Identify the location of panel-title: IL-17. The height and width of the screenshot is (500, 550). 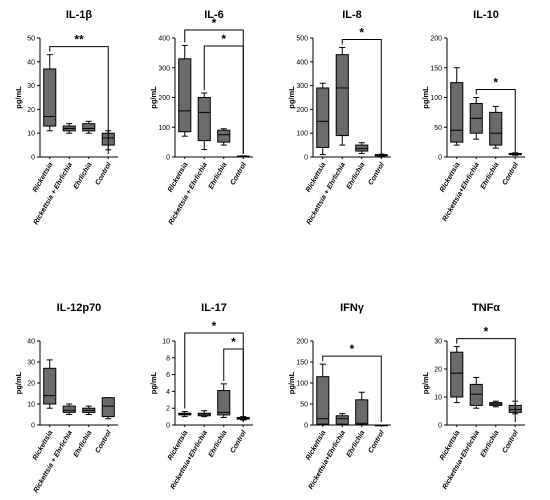
(214, 308).